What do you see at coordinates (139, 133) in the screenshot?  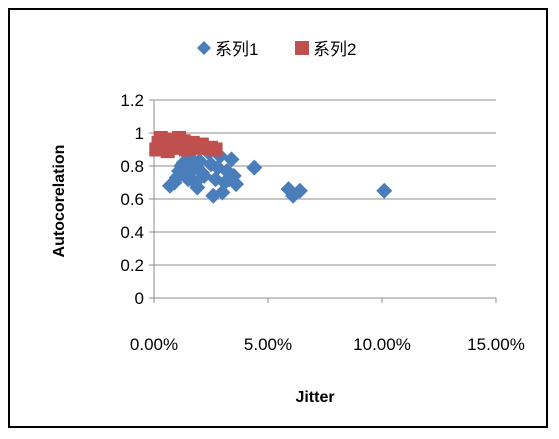 I see `y-tick-label: 1` at bounding box center [139, 133].